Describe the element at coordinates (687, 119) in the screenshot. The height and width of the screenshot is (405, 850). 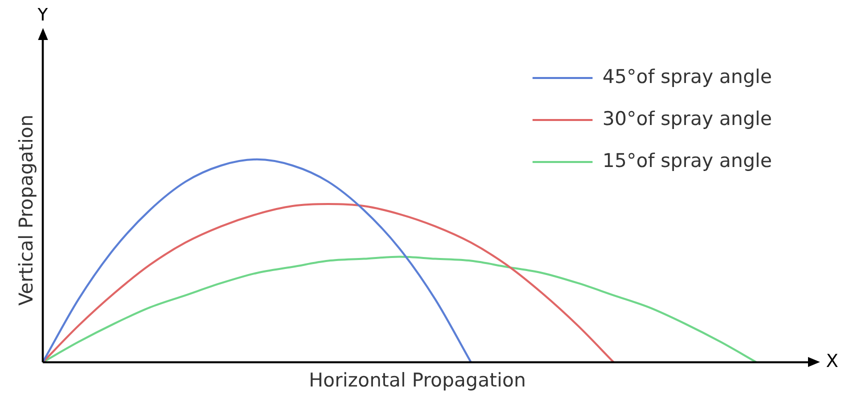
I see `legend-label: 30°of spray angle` at that location.